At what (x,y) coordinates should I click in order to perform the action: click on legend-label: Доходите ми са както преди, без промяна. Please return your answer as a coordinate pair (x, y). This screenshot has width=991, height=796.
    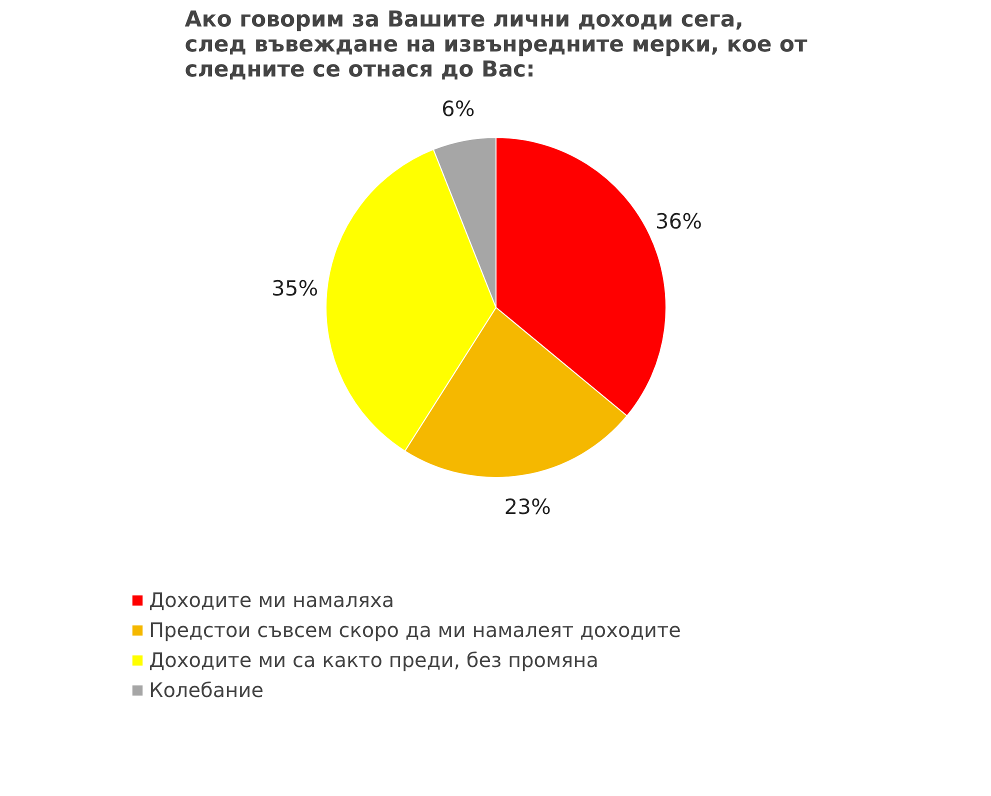
    Looking at the image, I should click on (373, 660).